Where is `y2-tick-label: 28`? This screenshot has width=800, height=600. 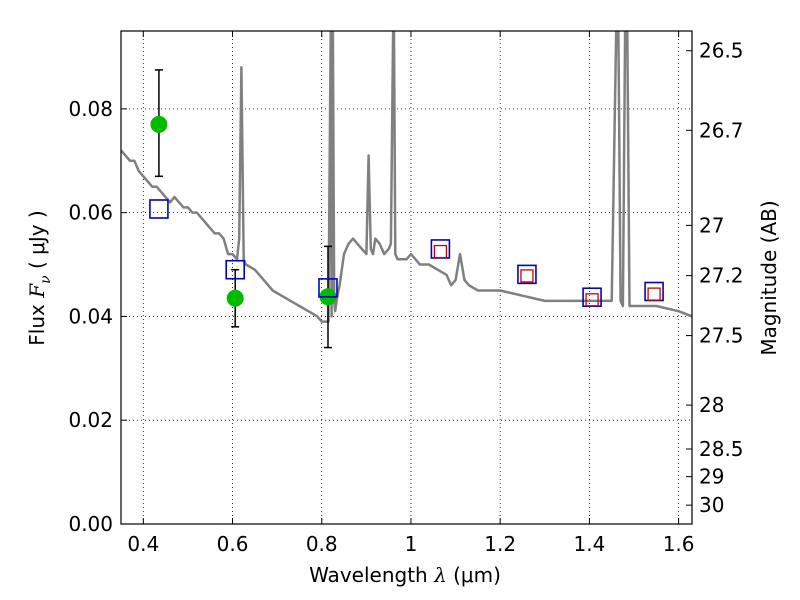
y2-tick-label: 28 is located at coordinates (711, 405).